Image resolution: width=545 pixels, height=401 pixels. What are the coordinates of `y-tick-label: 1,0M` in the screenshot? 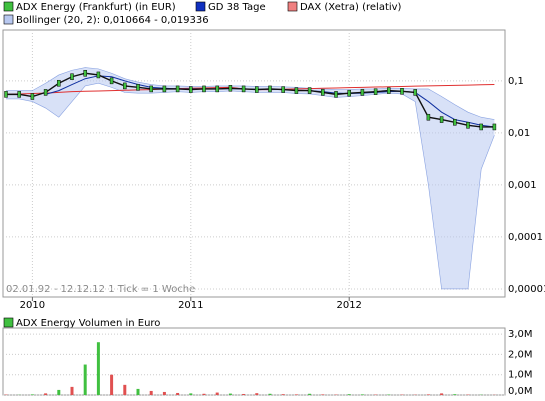 It's located at (520, 375).